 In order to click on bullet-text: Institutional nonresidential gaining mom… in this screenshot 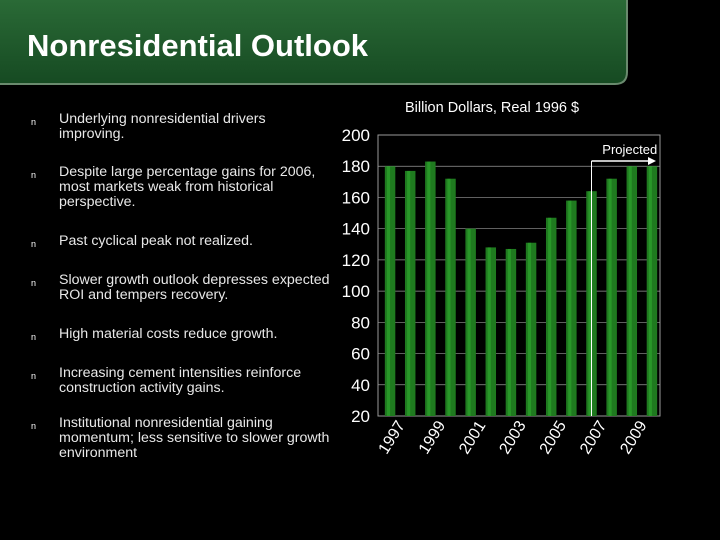, I will do `click(194, 438)`.